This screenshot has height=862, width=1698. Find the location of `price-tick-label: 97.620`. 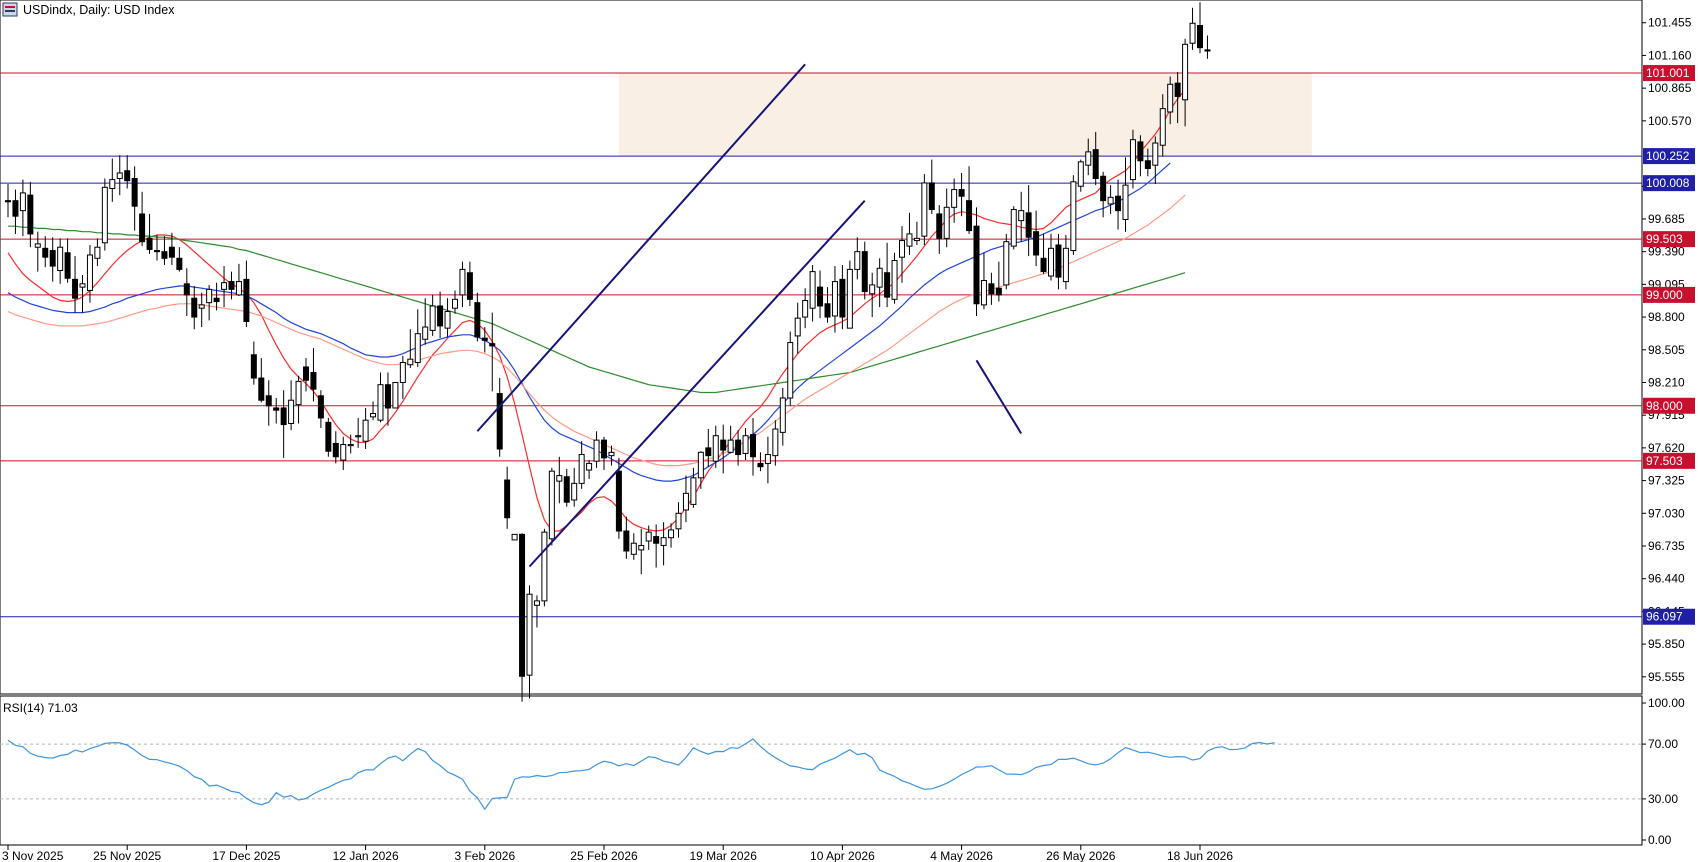

price-tick-label: 97.620 is located at coordinates (1666, 448).